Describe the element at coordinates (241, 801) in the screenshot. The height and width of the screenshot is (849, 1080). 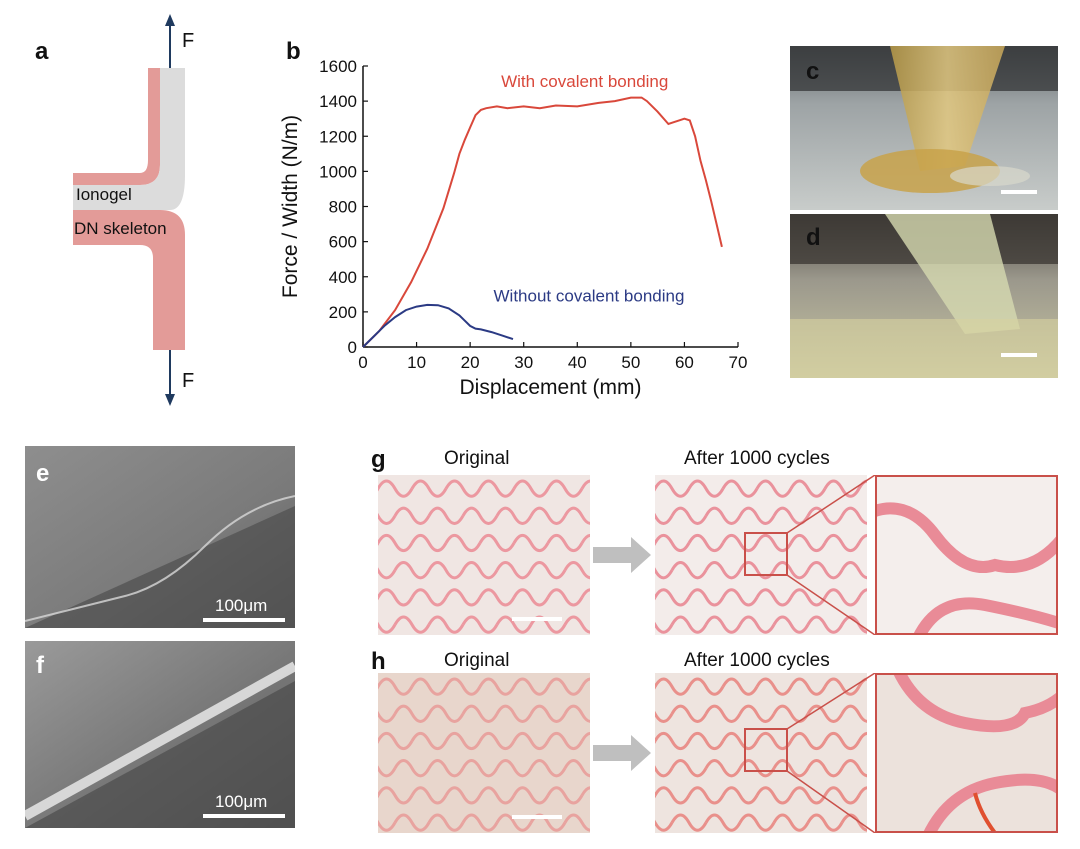
I see `scale-label-f: 100μm` at that location.